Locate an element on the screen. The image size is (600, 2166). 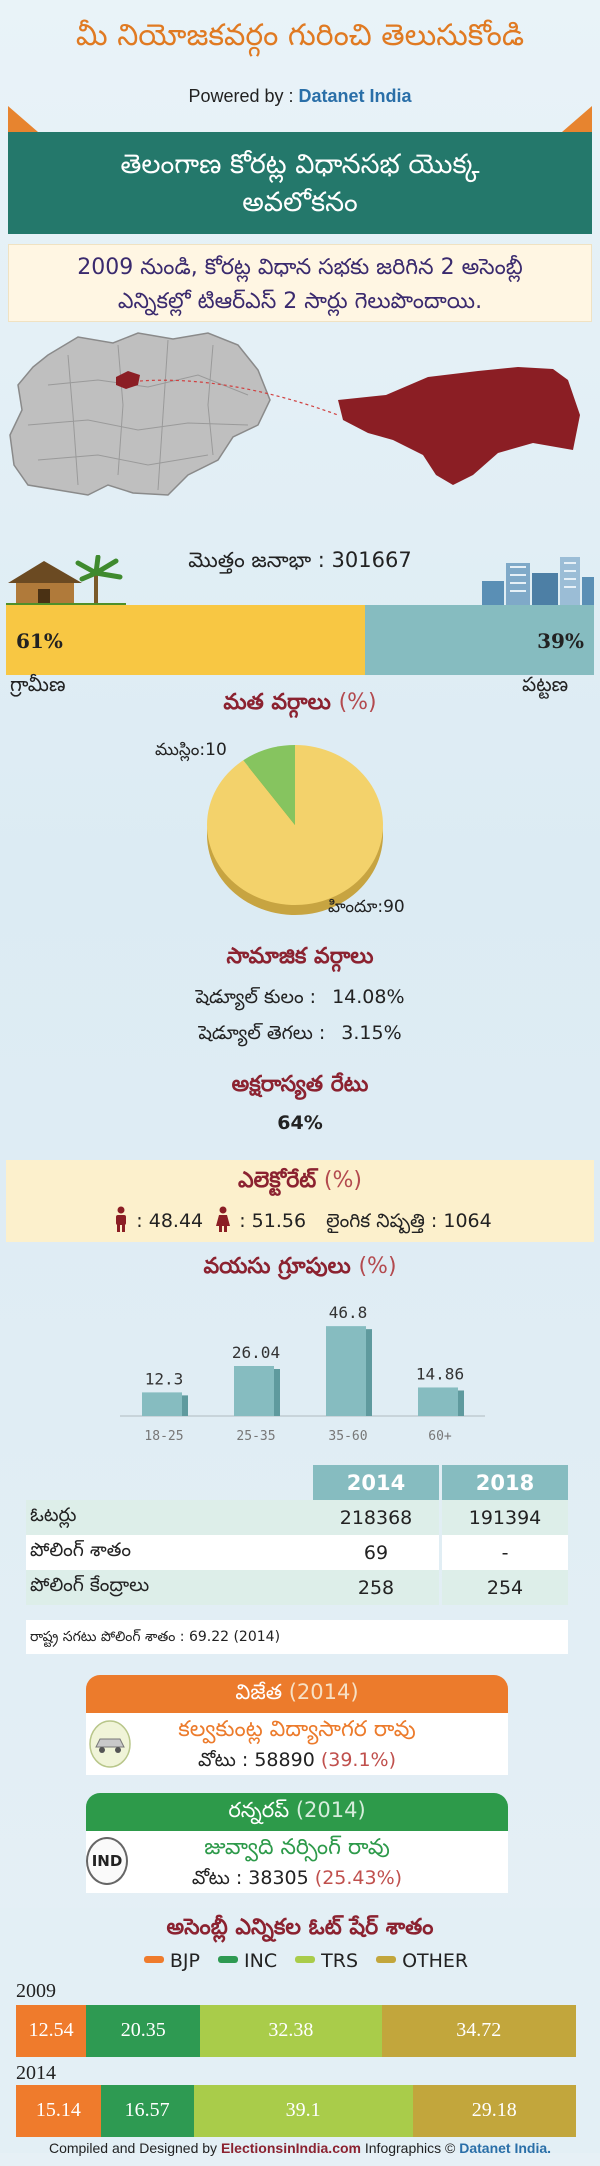
vote-share-title: అసెంబ్లీ ఎన్నికల ఓట్ షేర్ శాతం is located at coordinates (300, 1927).